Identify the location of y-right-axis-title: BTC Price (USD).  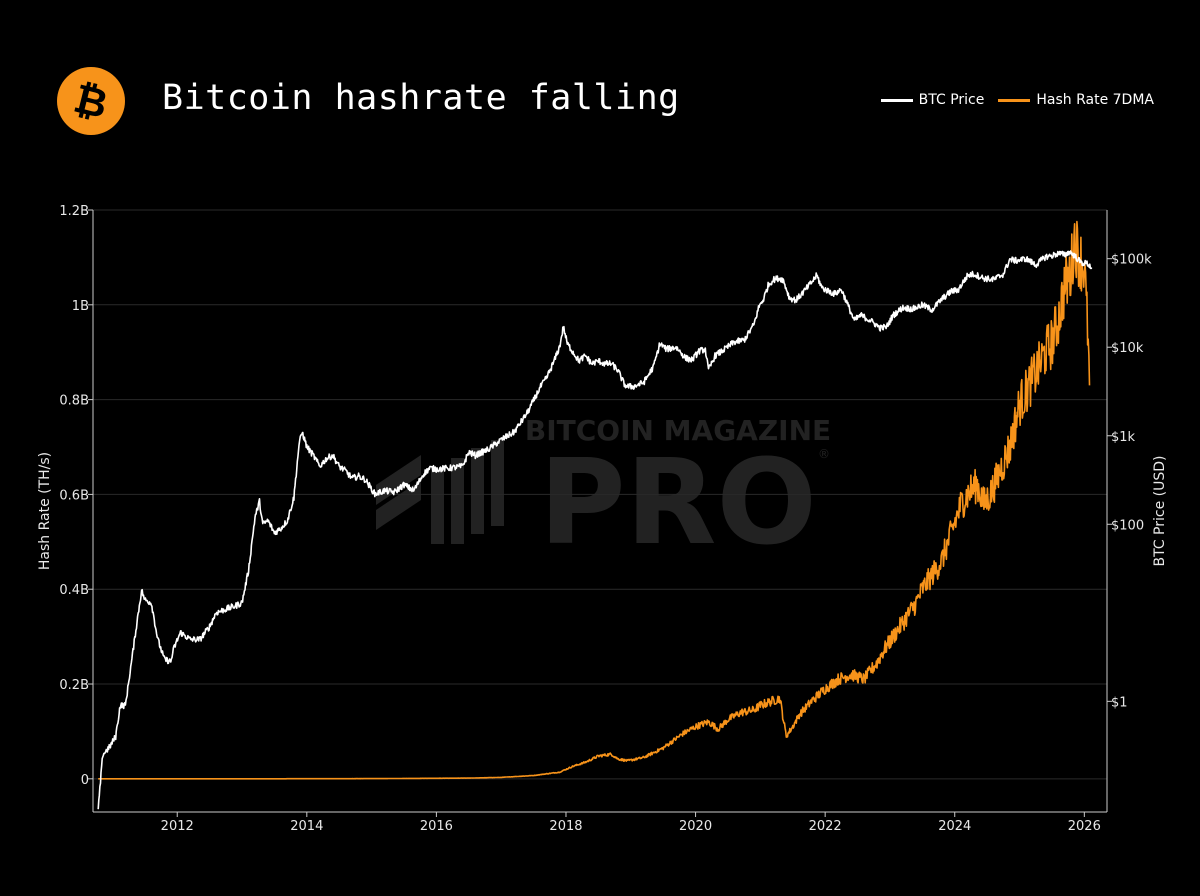
(1160, 510).